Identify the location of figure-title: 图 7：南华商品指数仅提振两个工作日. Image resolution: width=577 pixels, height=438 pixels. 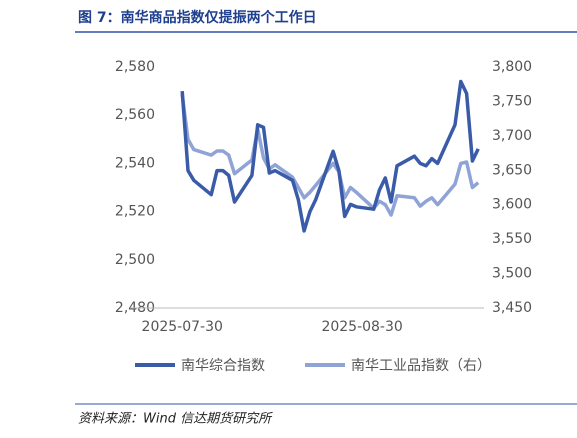
(197, 17).